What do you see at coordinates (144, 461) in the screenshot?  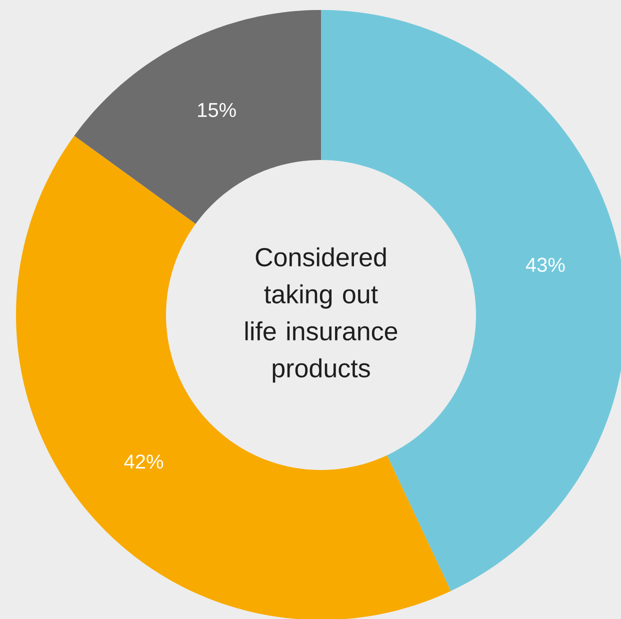 I see `data-label: 42%` at bounding box center [144, 461].